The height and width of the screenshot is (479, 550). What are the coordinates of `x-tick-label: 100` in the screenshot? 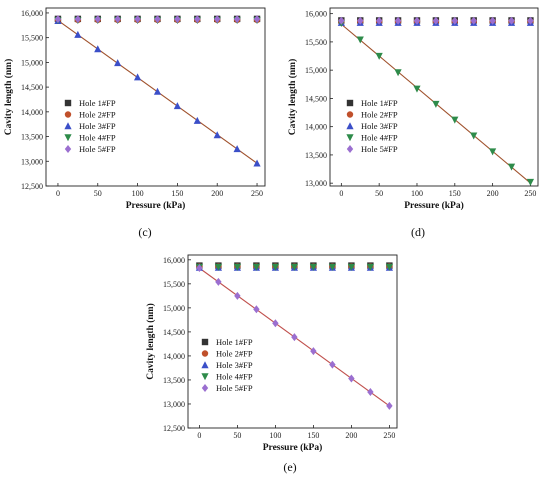 It's located at (275, 435).